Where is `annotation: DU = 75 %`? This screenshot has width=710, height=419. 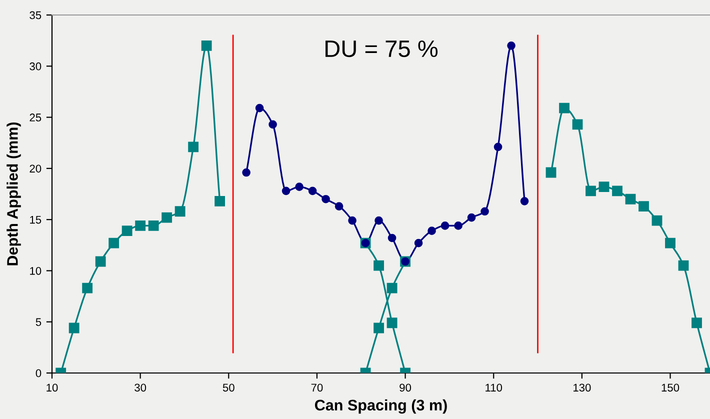
annotation: DU = 75 % is located at coordinates (382, 49).